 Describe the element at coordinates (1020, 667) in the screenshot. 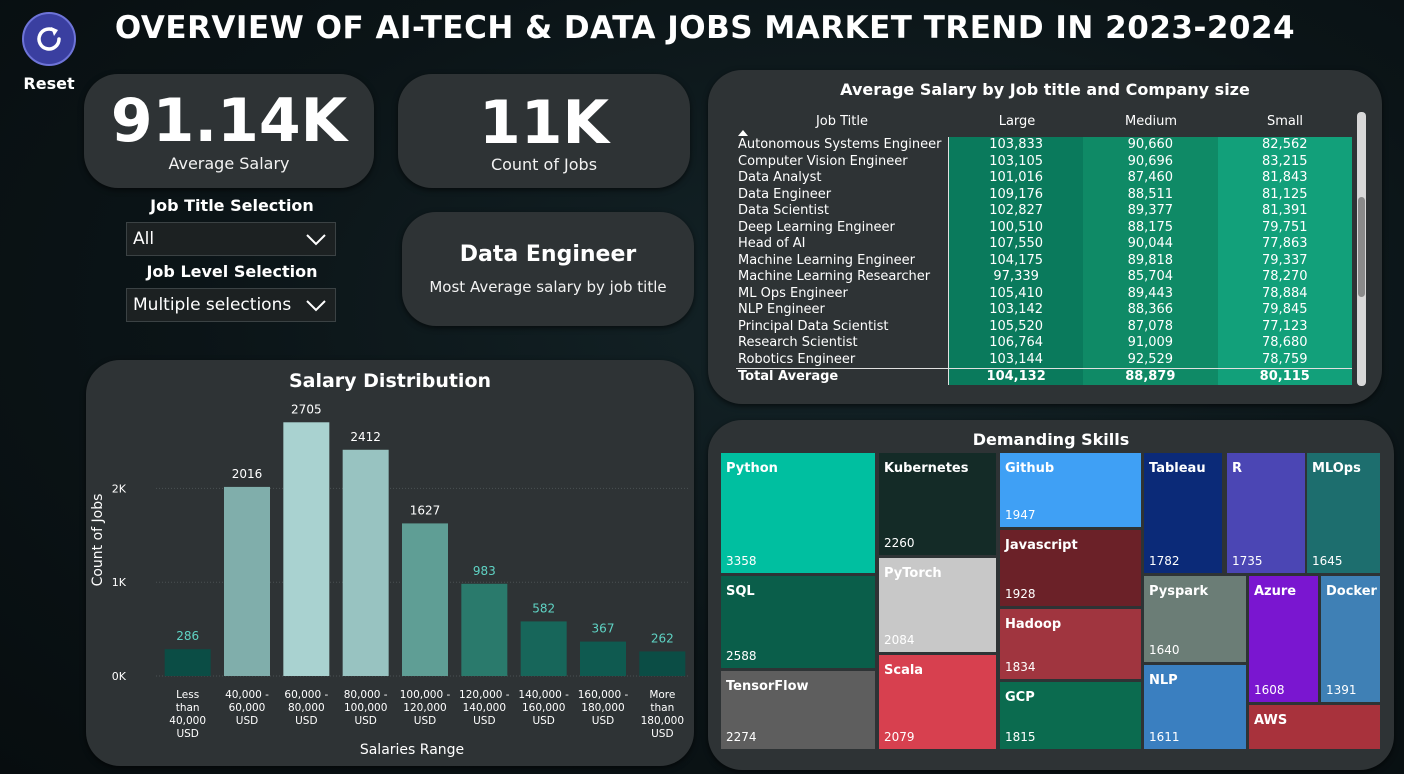

I see `skill-count: 1834` at that location.